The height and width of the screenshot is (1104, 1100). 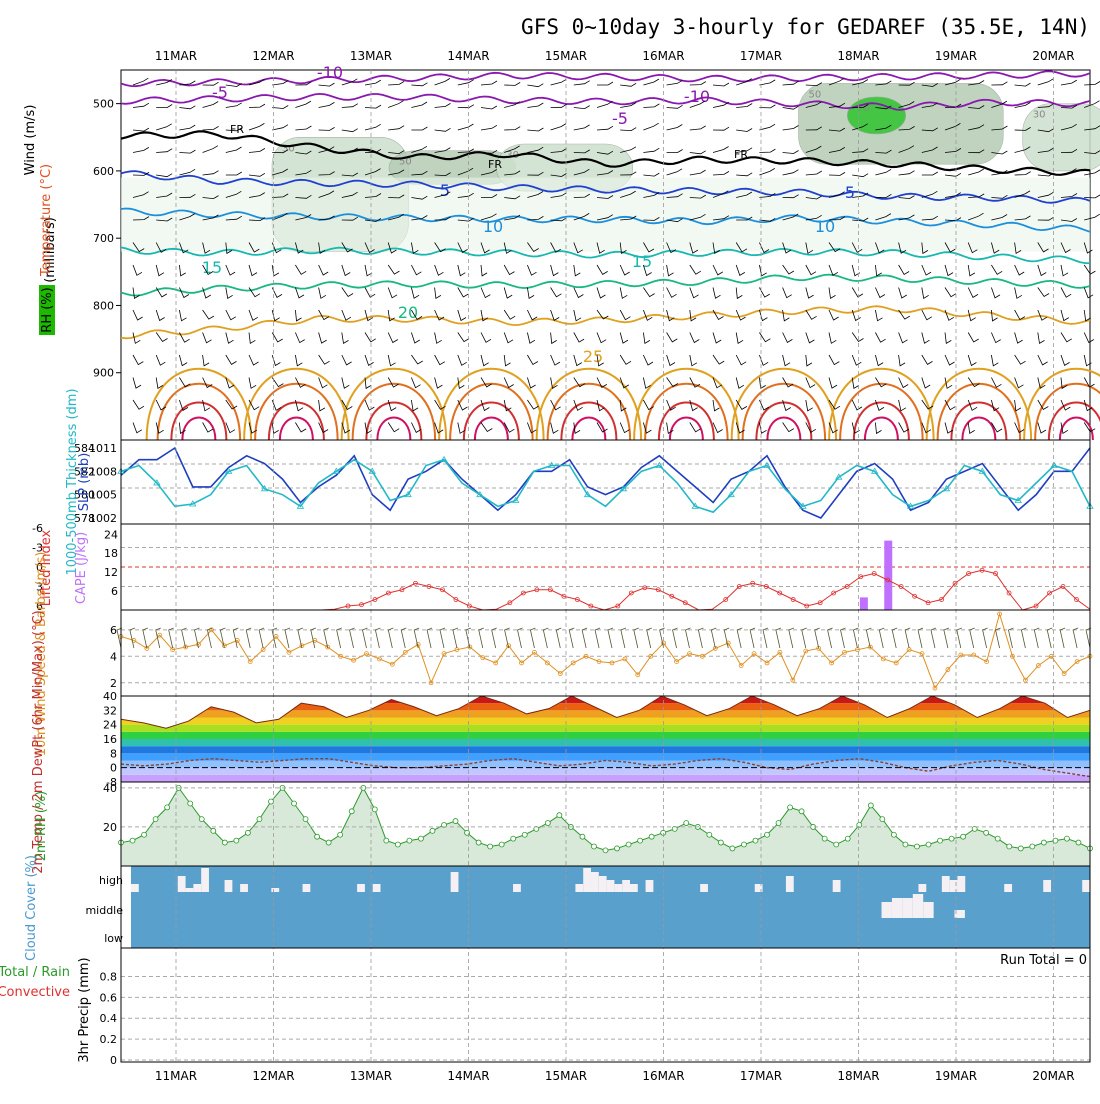 What do you see at coordinates (103, 305) in the screenshot?
I see `p-ticklabel-3: 800` at bounding box center [103, 305].